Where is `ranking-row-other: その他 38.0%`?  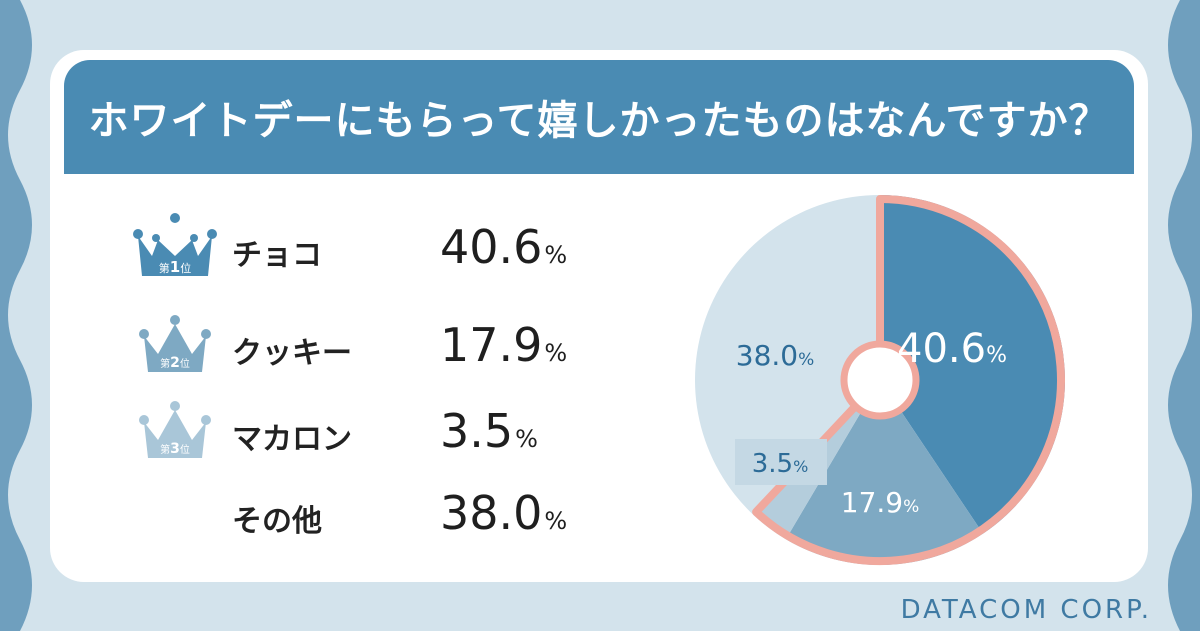
ranking-row-other: その他 38.0% is located at coordinates (320, 513).